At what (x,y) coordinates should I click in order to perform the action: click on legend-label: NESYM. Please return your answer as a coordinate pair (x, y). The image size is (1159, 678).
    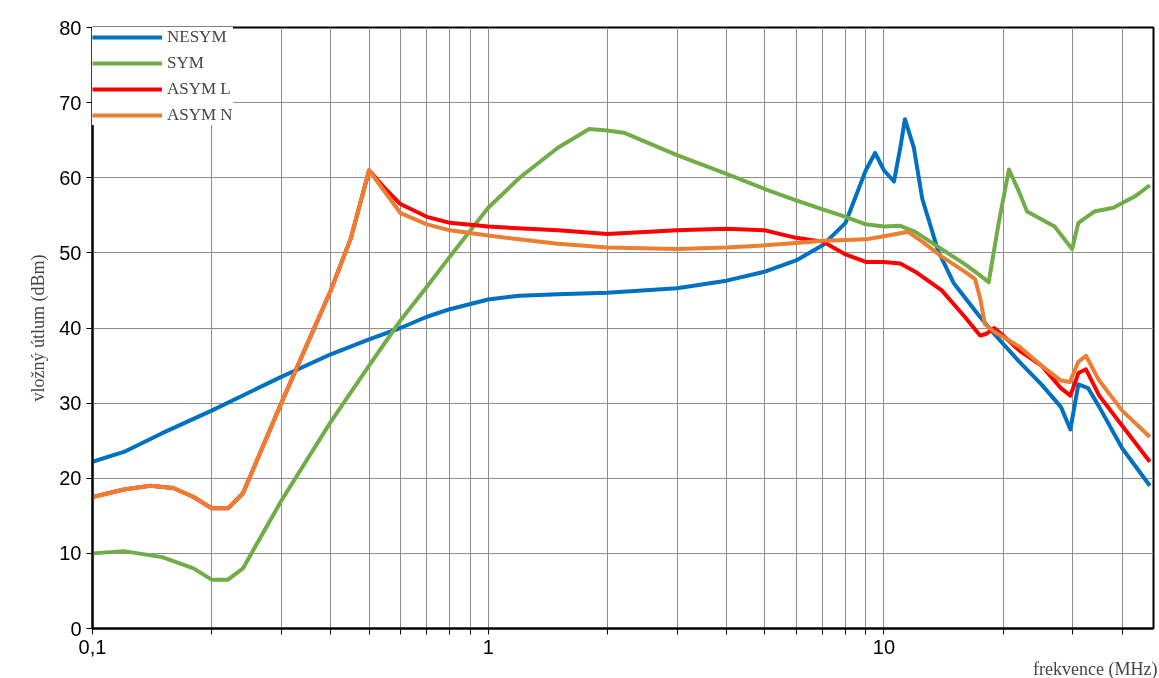
    Looking at the image, I should click on (197, 37).